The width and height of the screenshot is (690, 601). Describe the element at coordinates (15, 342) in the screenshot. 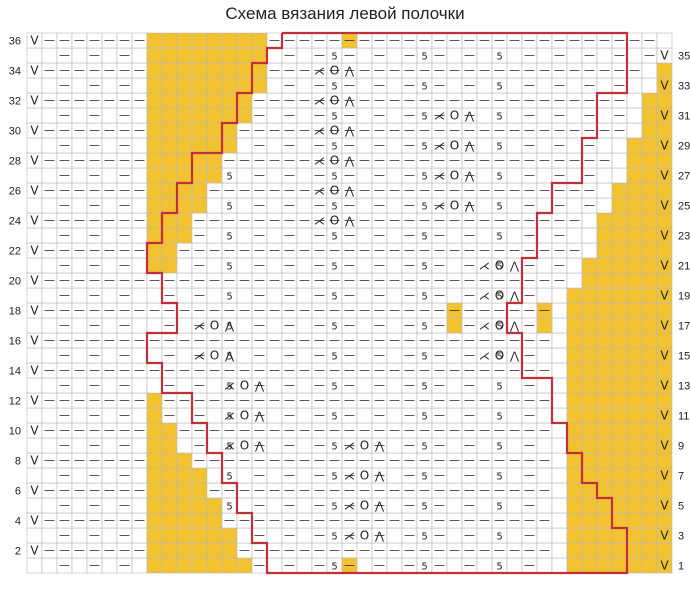

I see `row-label-left: 16` at that location.